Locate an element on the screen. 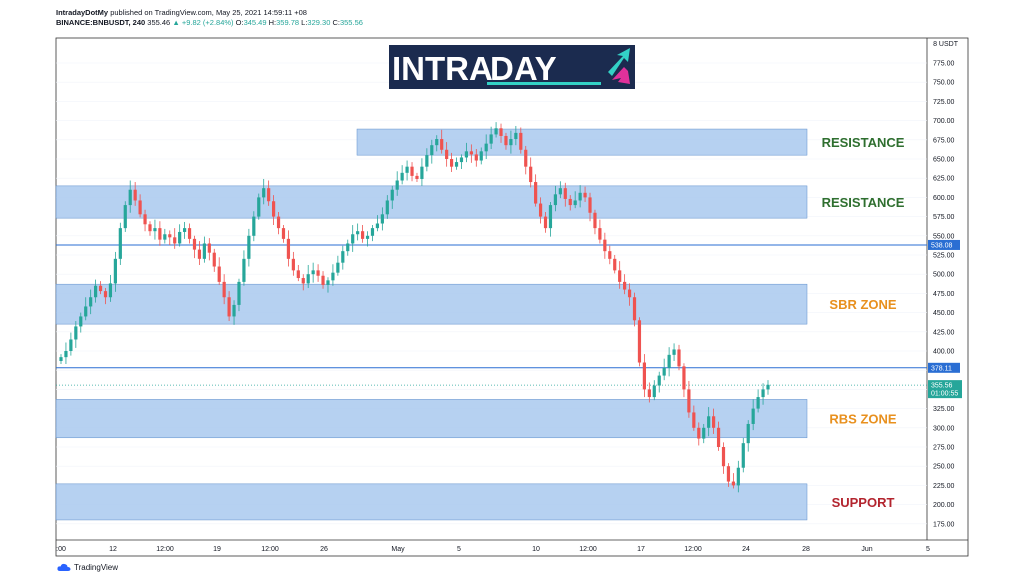 This screenshot has width=1024, height=587. close-label: C: is located at coordinates (336, 22).